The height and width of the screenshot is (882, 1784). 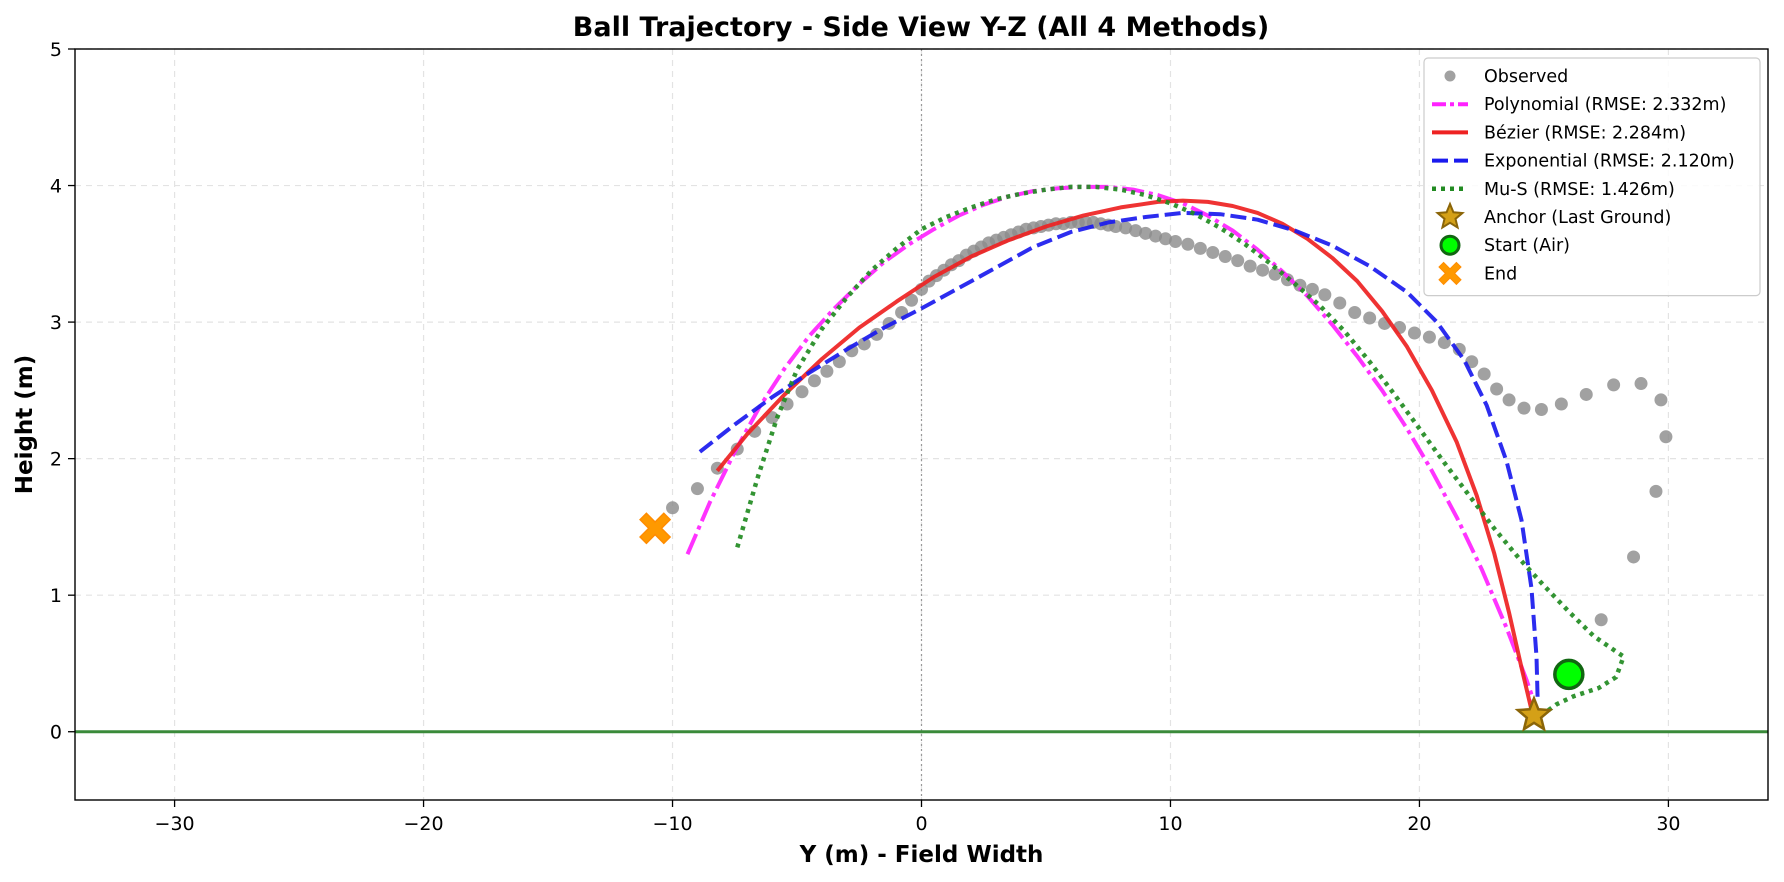 I want to click on y-tick-label: 0, so click(x=56, y=733).